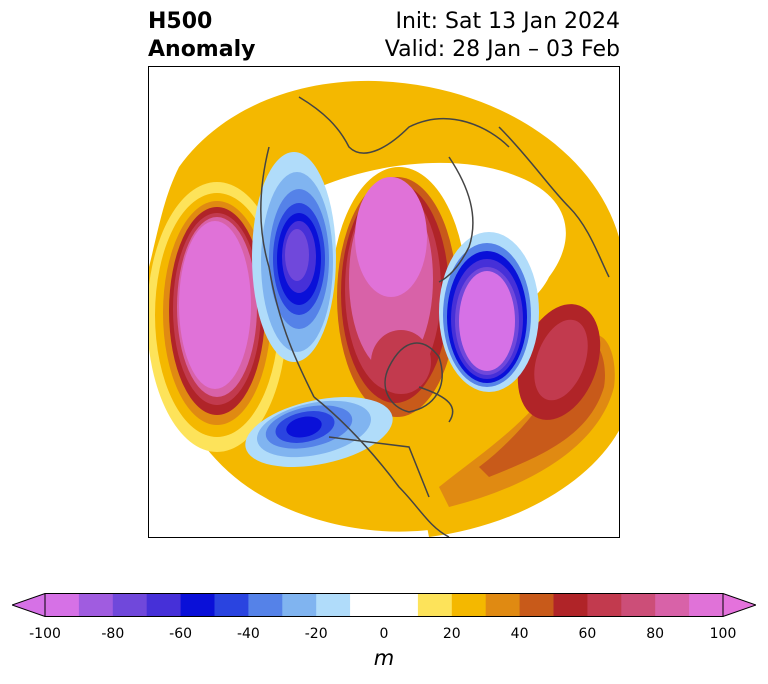 The width and height of the screenshot is (768, 684). What do you see at coordinates (519, 420) in the screenshot?
I see `atlantic-ridge` at bounding box center [519, 420].